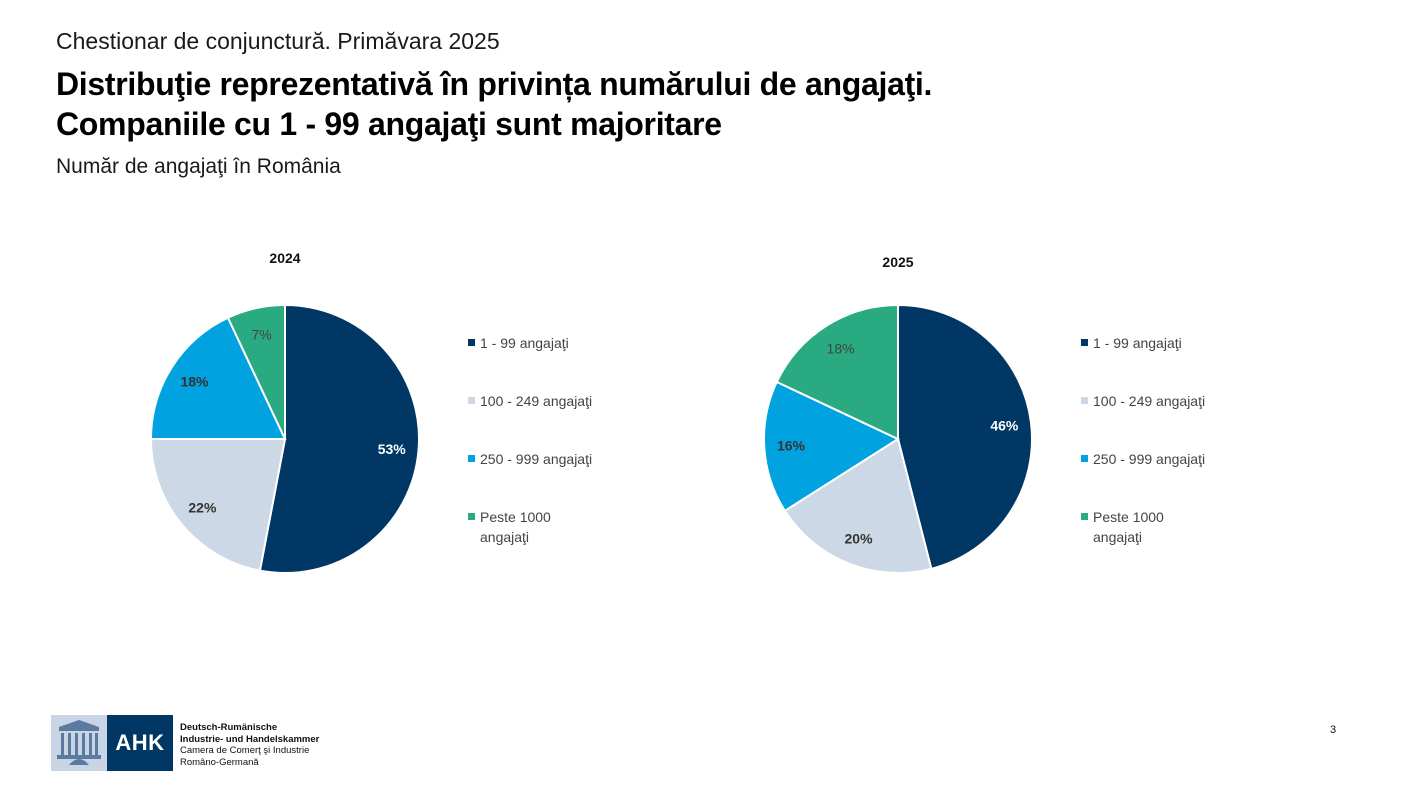 Image resolution: width=1411 pixels, height=794 pixels. Describe the element at coordinates (392, 449) in the screenshot. I see `data-label: 53%` at that location.